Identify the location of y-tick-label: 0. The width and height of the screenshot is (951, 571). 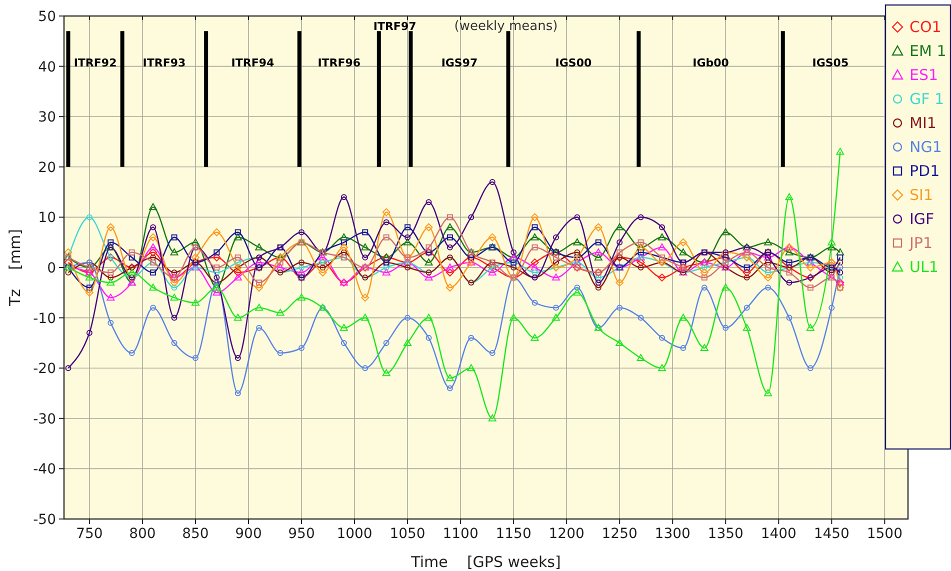
(51, 268).